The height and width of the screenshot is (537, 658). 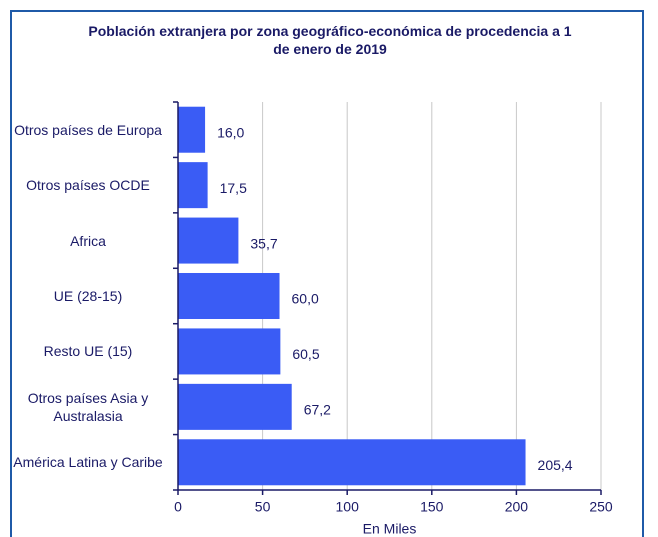 What do you see at coordinates (88, 351) in the screenshot?
I see `y-tick-label: Resto UE (15)` at bounding box center [88, 351].